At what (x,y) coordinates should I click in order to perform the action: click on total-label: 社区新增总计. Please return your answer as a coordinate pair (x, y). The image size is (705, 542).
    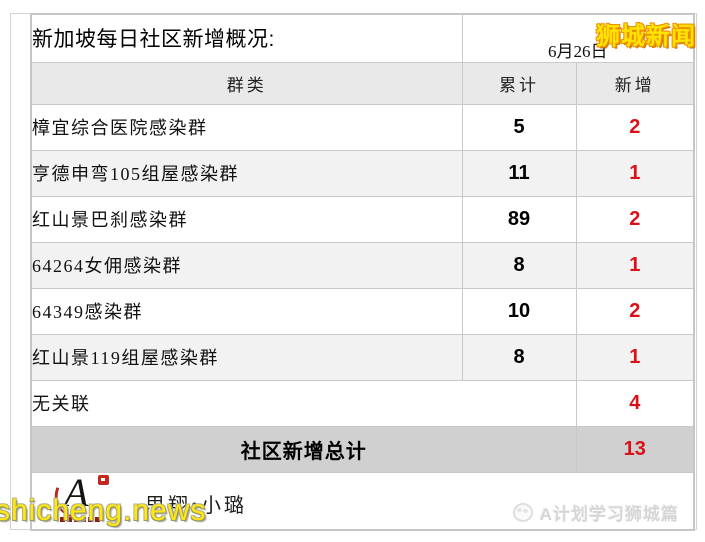
    Looking at the image, I should click on (303, 449).